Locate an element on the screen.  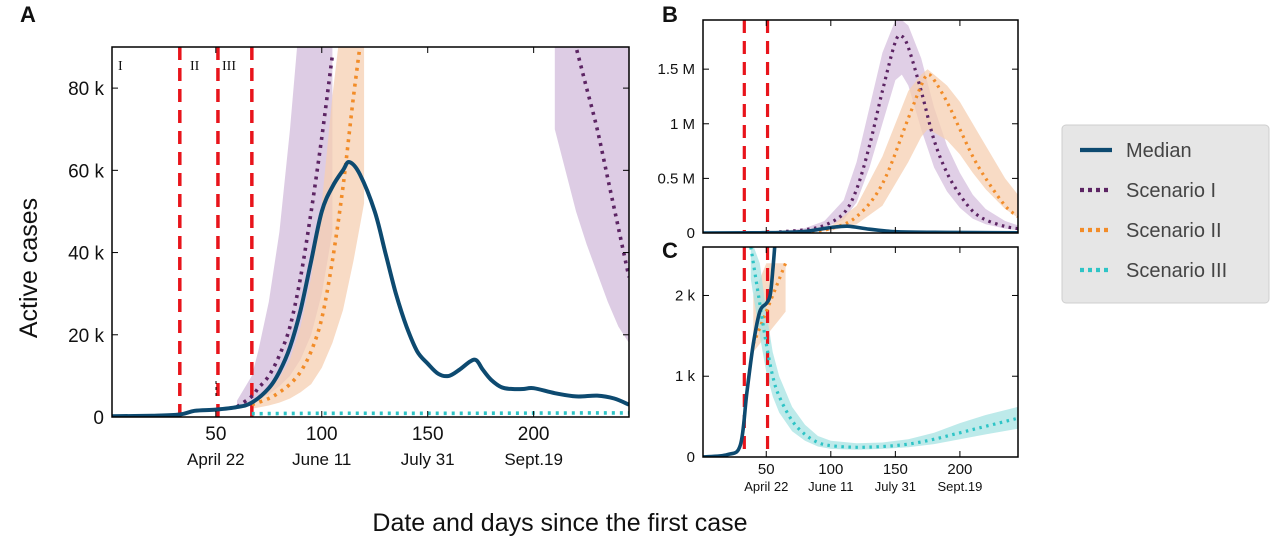
panel-b-label: B is located at coordinates (670, 14).